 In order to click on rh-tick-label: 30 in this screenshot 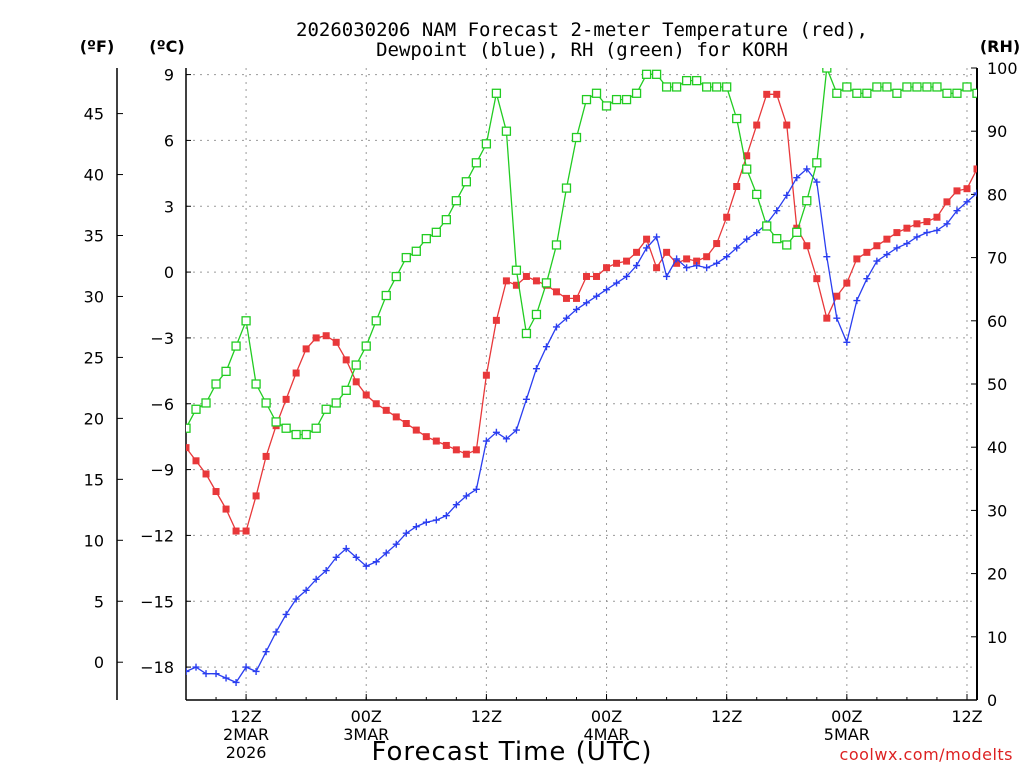, I will do `click(997, 510)`.